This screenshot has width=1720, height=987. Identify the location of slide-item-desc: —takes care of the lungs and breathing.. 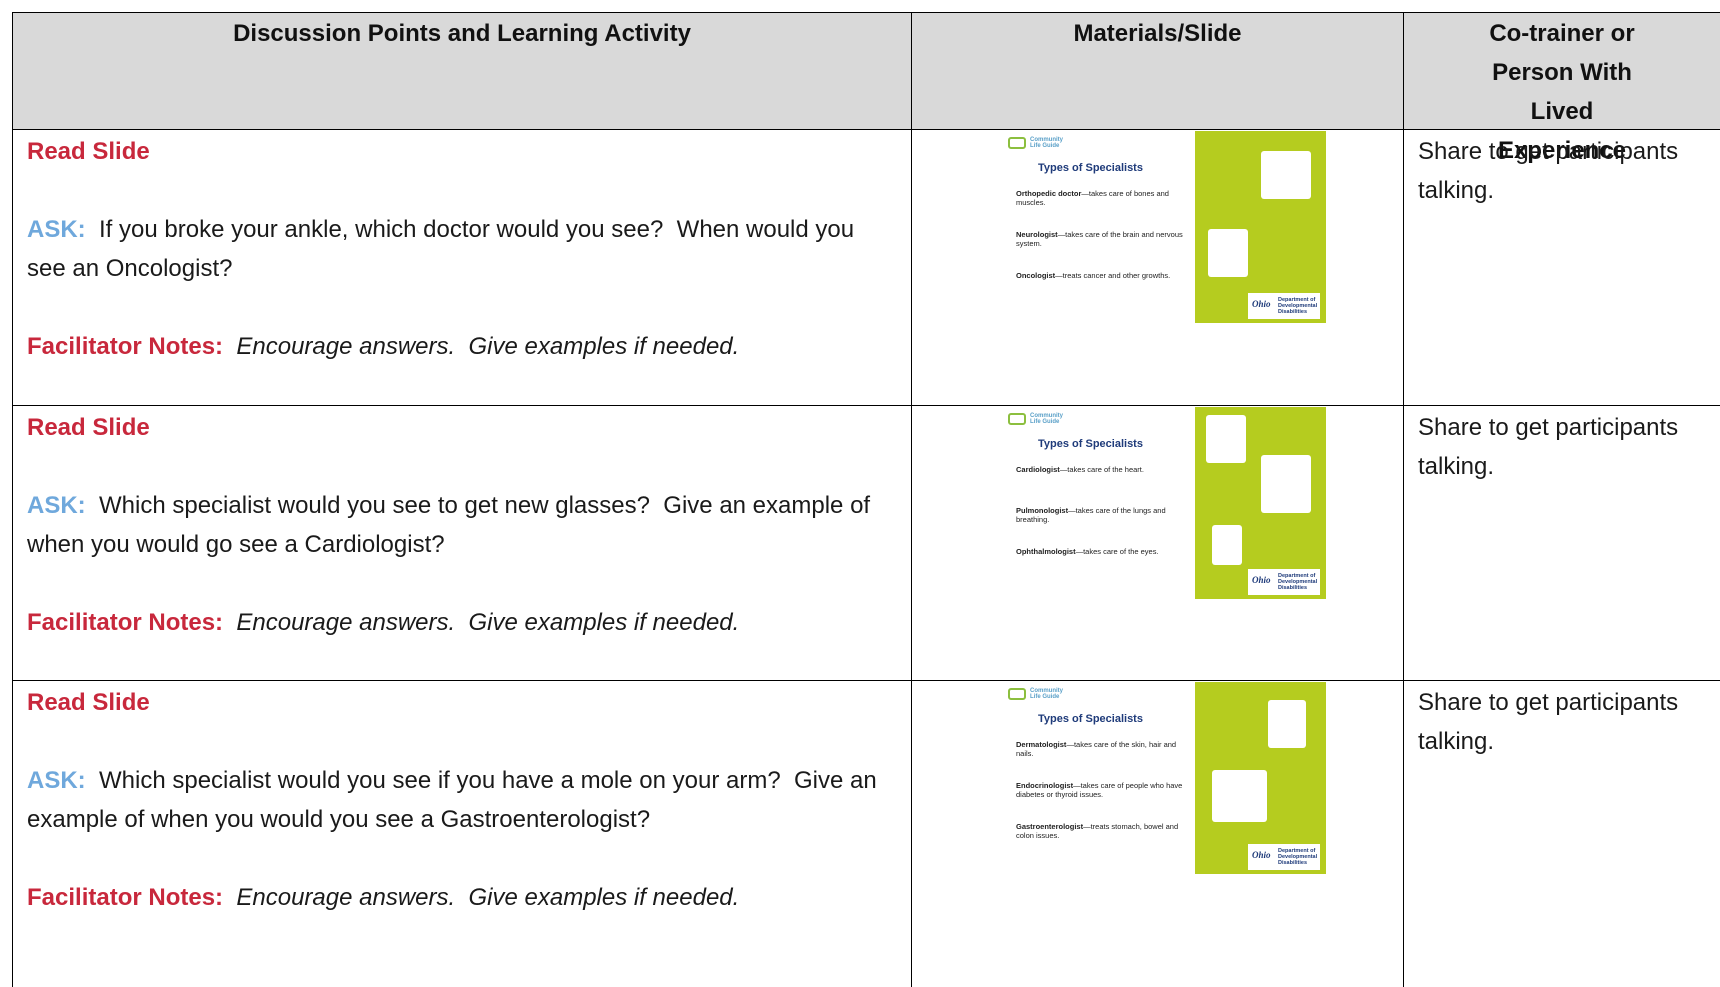
(1091, 515).